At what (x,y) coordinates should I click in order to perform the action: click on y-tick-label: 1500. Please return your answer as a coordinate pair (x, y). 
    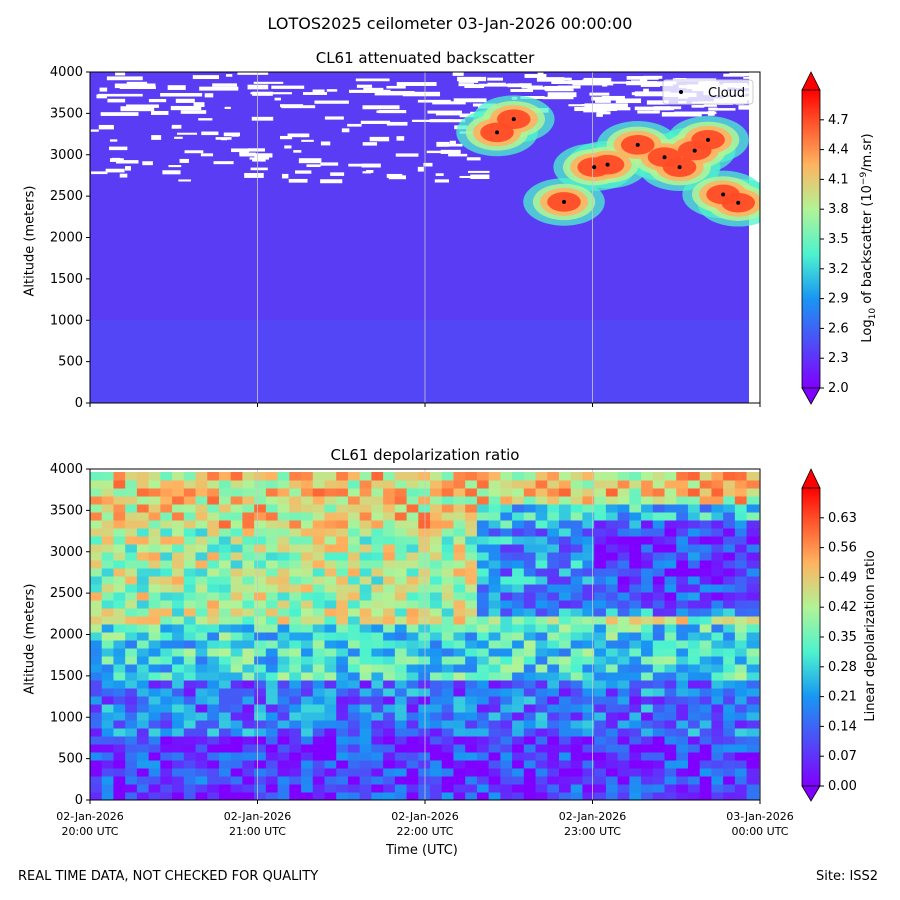
    Looking at the image, I should click on (66, 279).